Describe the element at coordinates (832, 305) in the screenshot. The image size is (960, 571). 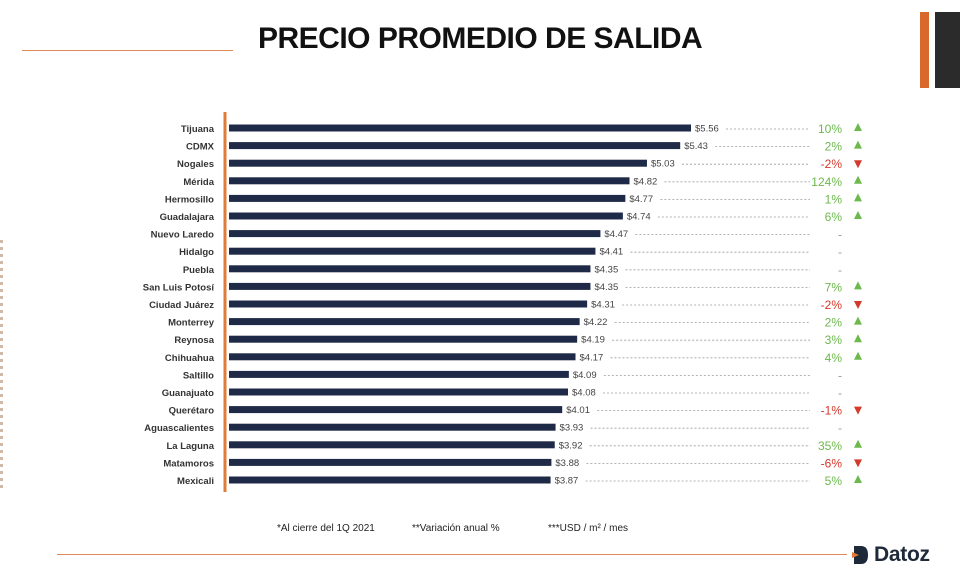
I see `variation-label: -2%` at that location.